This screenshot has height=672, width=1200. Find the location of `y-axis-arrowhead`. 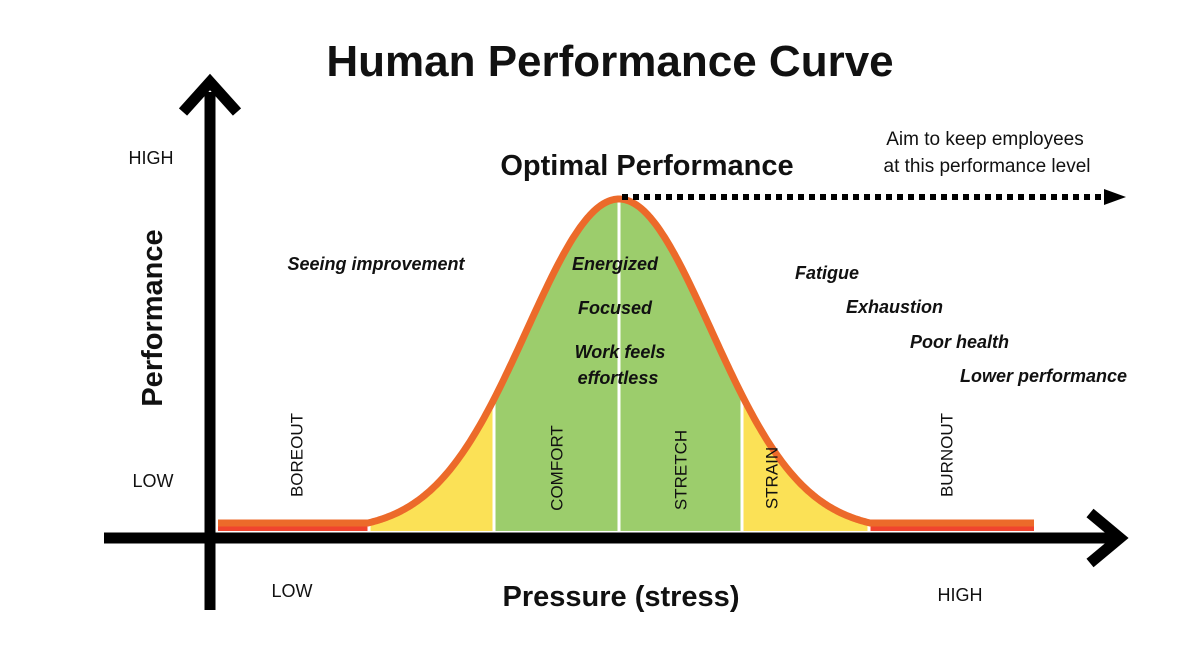

y-axis-arrowhead is located at coordinates (210, 94).